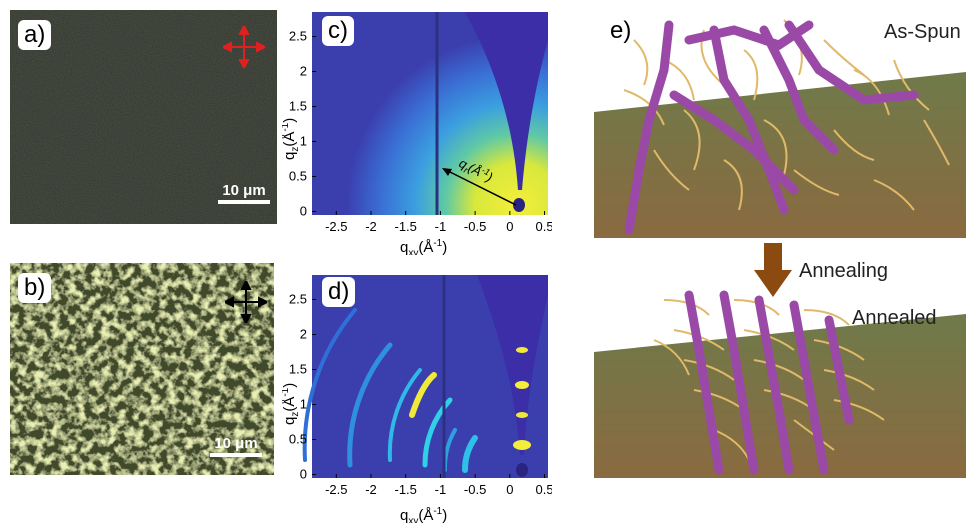 Image resolution: width=967 pixels, height=523 pixels. I want to click on scale-bar-a-line, so click(244, 202).